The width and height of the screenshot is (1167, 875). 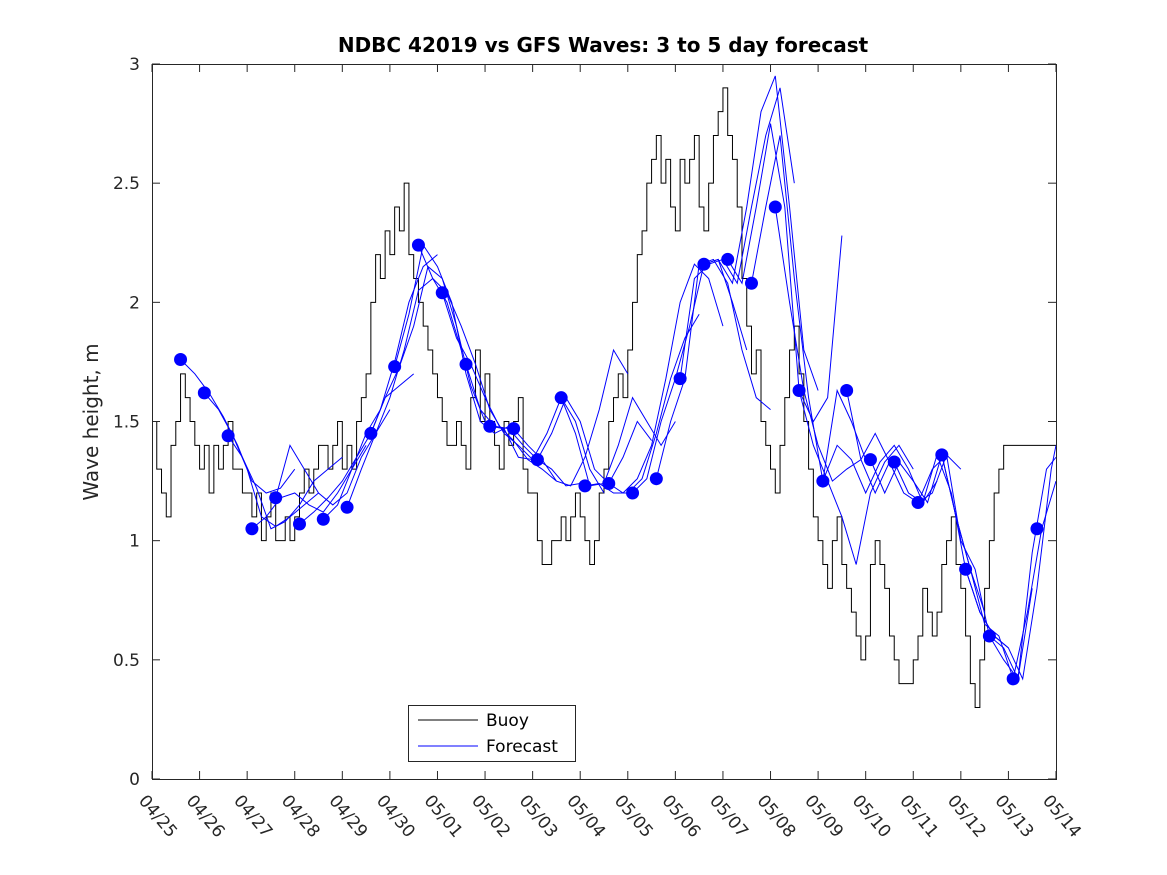 I want to click on x-tick-label: 04/30, so click(x=395, y=816).